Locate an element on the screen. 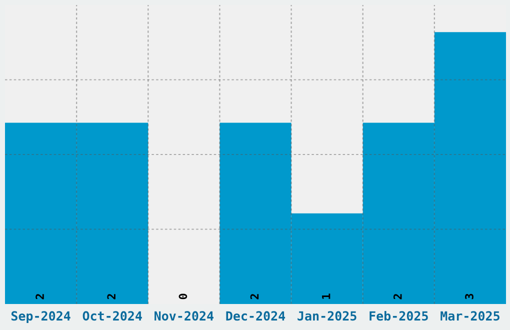 This screenshot has width=510, height=330. x-tick-label: Jan-2025 is located at coordinates (327, 316).